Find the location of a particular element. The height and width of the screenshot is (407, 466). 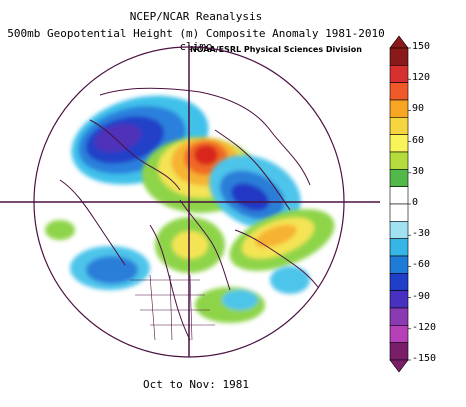

western-europe-low is located at coordinates (255, 192).